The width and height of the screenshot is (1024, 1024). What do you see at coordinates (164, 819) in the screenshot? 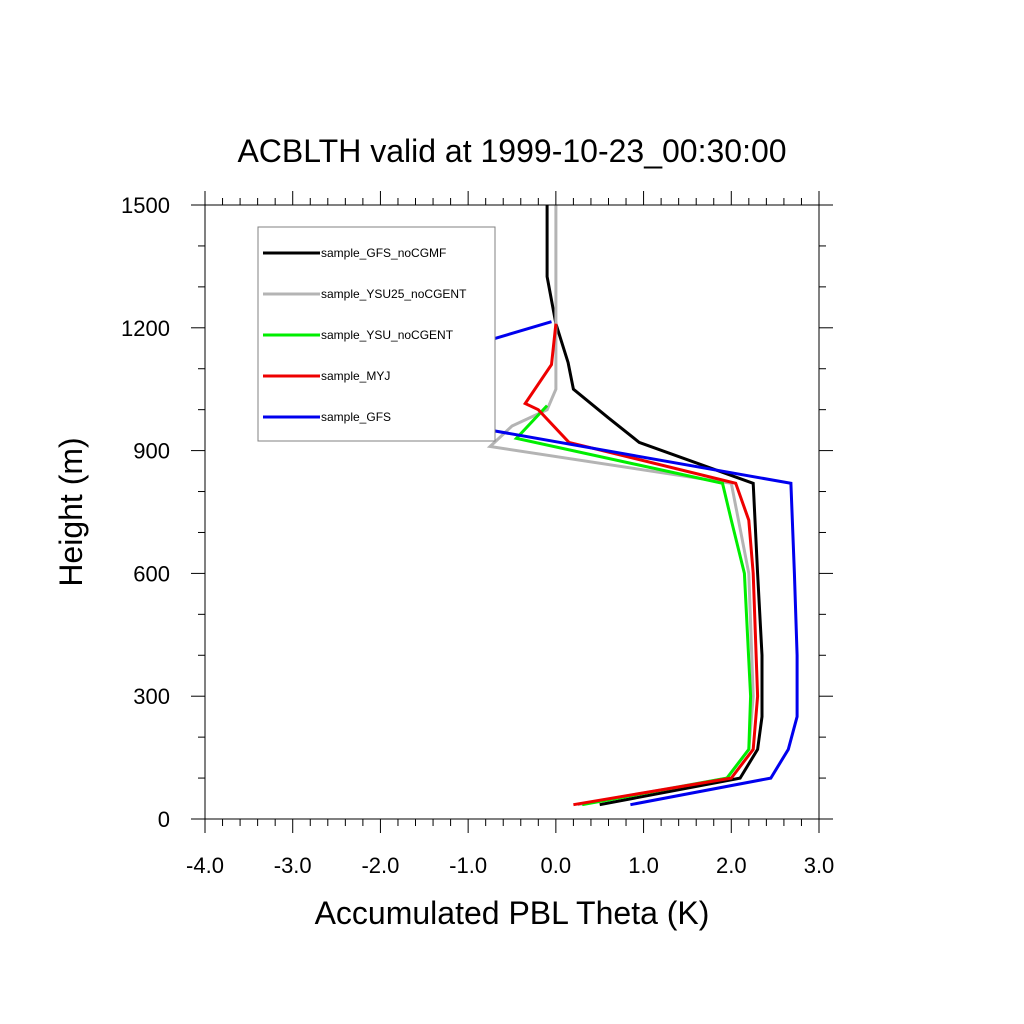
I see `y-tick-label: 0` at bounding box center [164, 819].